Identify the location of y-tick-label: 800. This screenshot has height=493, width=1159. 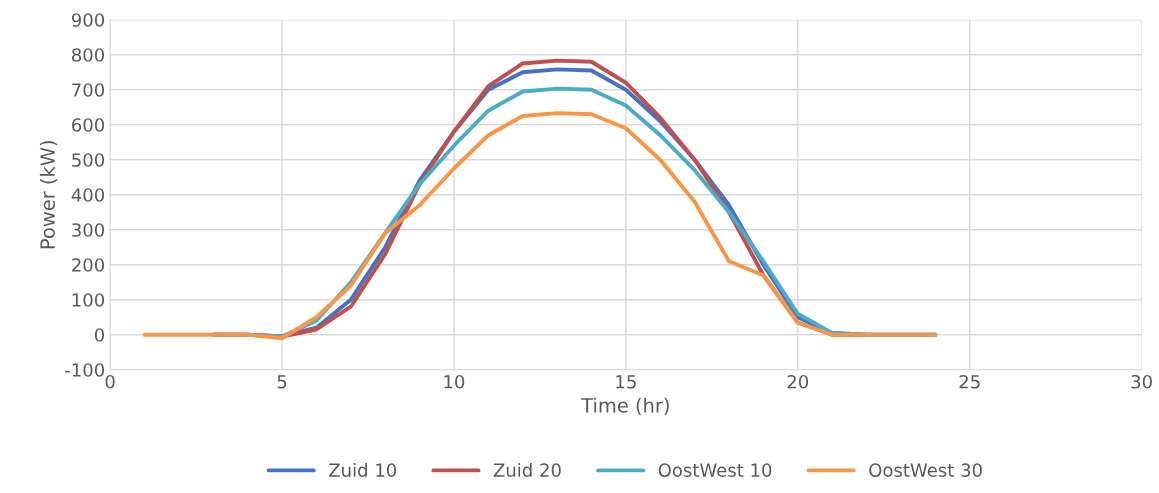
(88, 55).